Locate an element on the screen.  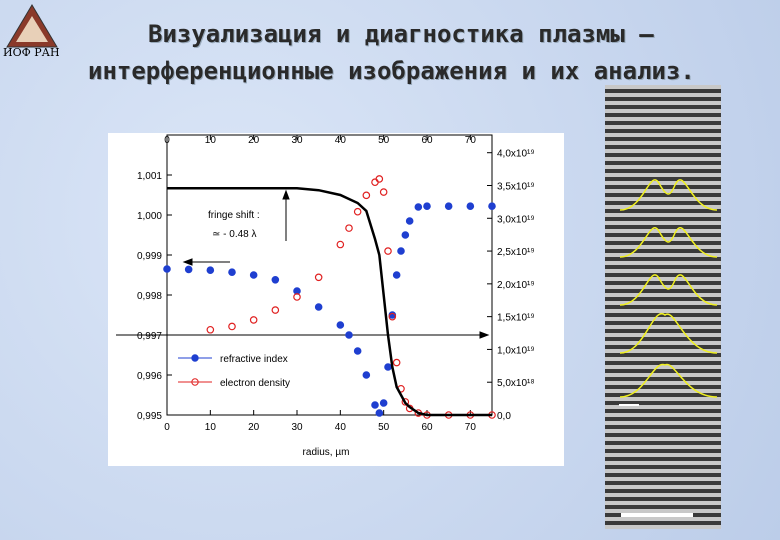
x-axis-label: radius, µm is located at coordinates (326, 452).